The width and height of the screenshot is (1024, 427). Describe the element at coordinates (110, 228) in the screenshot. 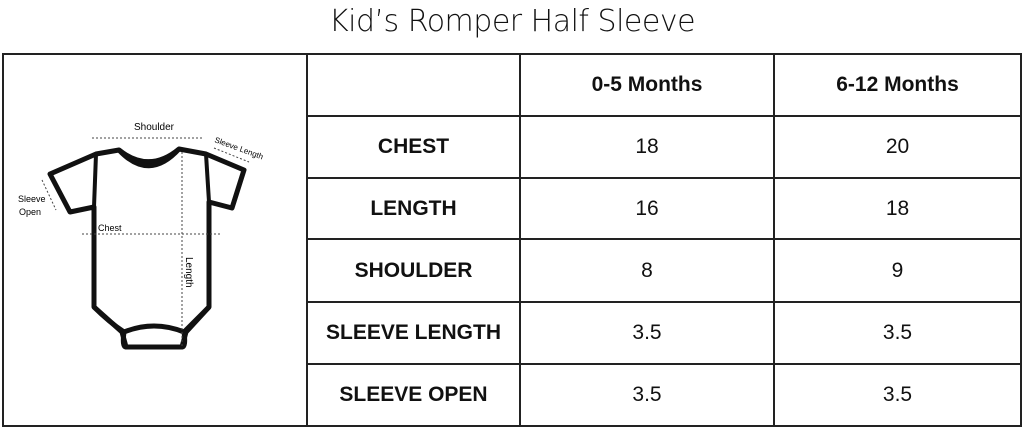

I see `label-chest: Chest` at that location.